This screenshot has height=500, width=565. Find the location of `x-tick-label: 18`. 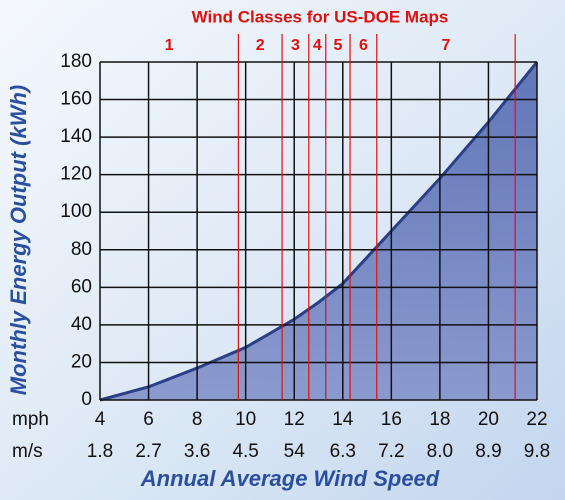

x-tick-label: 18 is located at coordinates (439, 419).